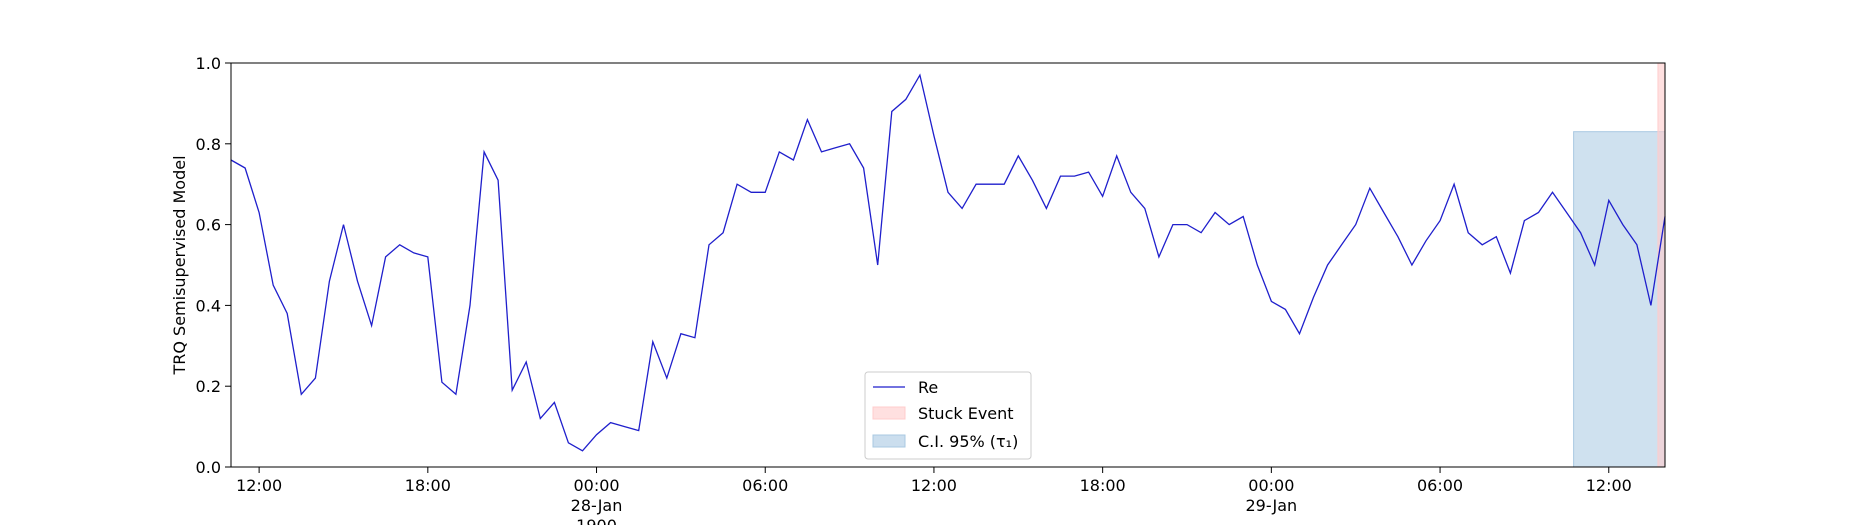 Image resolution: width=1850 pixels, height=525 pixels. I want to click on x-tick-label: 28-Jan, so click(597, 505).